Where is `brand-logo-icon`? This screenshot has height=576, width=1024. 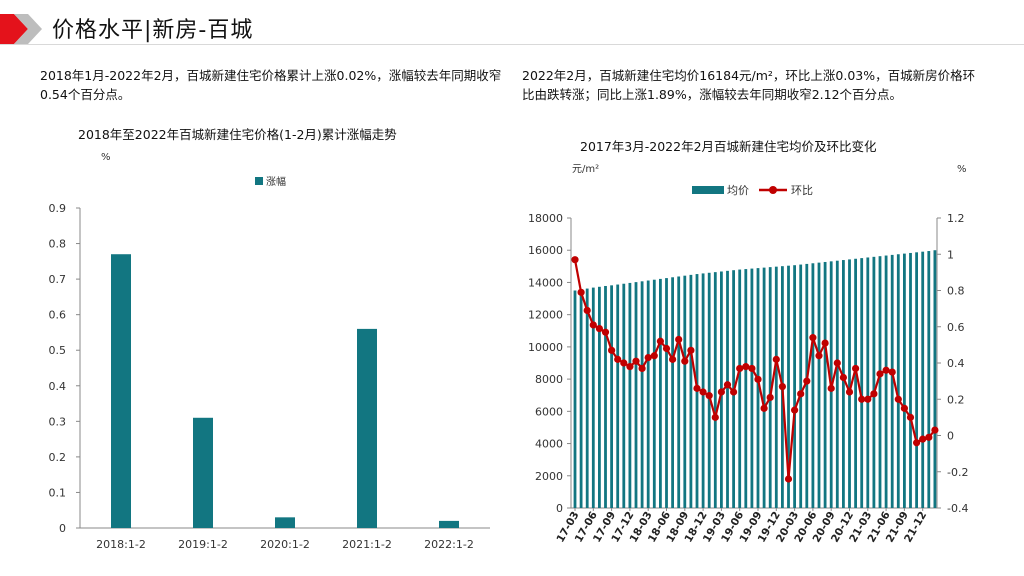
brand-logo-icon is located at coordinates (21, 29).